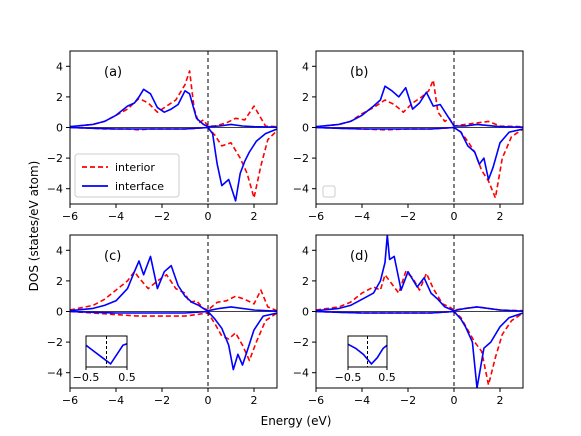  Describe the element at coordinates (113, 72) in the screenshot. I see `panel-label: (a)` at that location.